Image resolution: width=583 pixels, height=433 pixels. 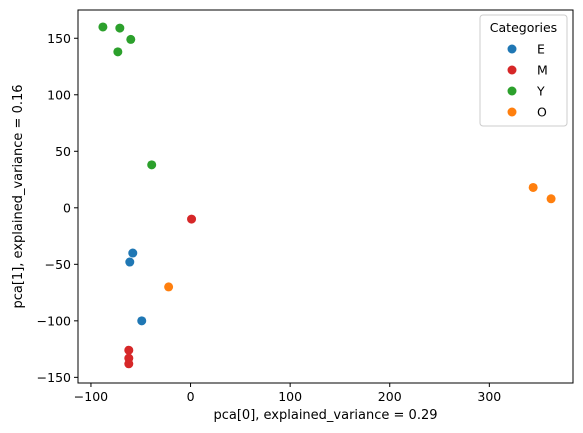 I want to click on y-tick-label: −100, so click(x=54, y=320).